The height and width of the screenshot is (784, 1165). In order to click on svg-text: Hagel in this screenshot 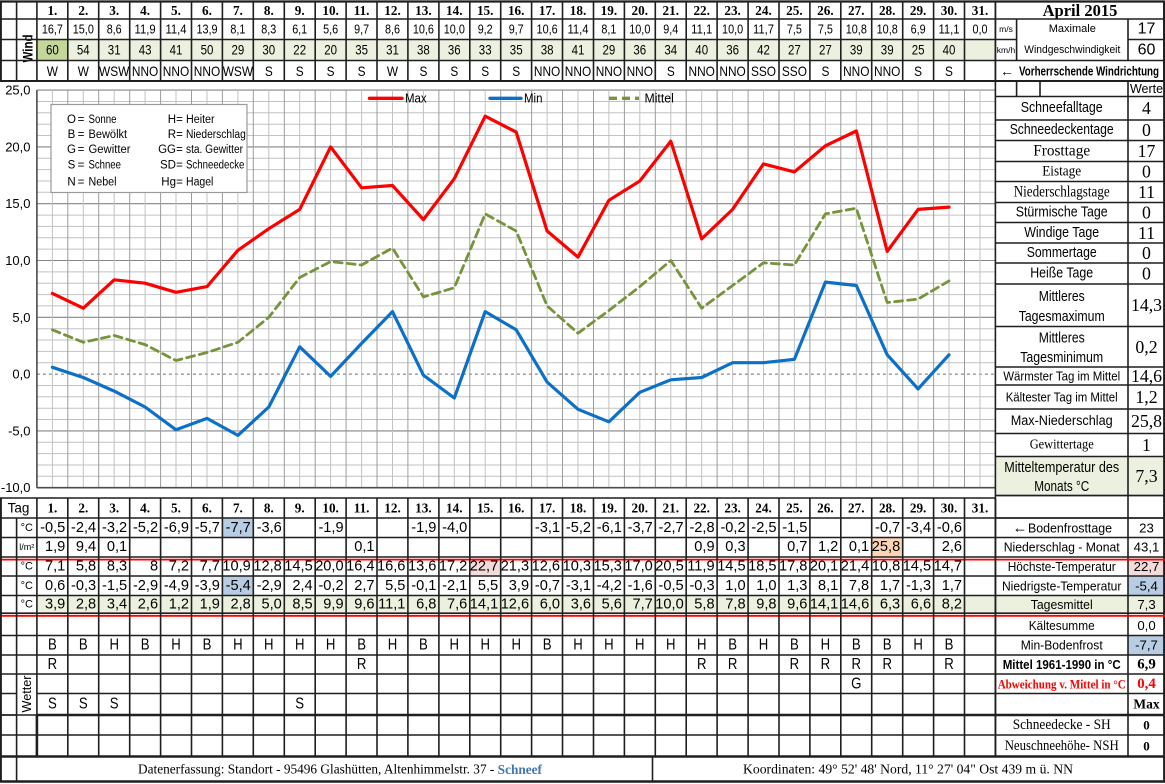, I will do `click(199, 182)`.